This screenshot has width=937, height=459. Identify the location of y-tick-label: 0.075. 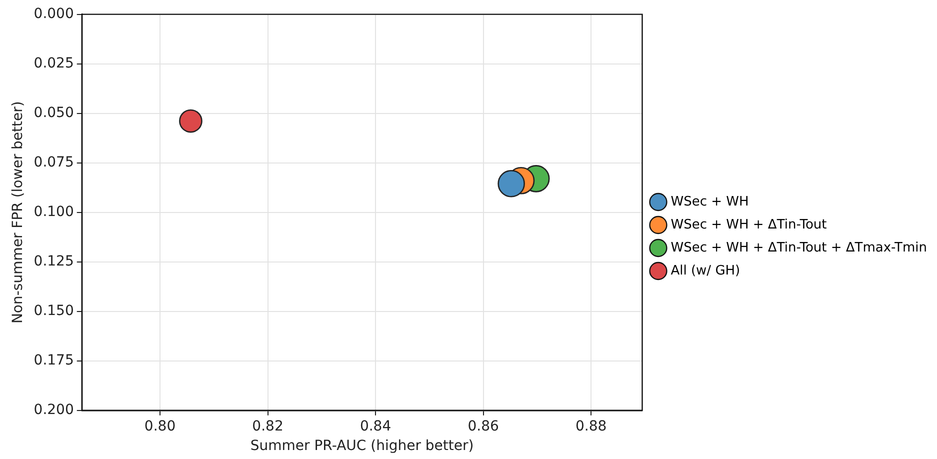
(54, 162).